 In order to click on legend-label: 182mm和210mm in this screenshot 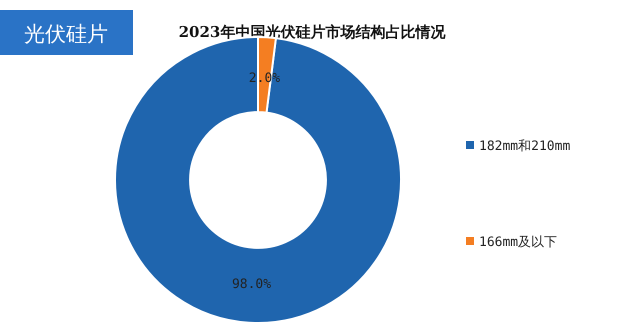, I will do `click(524, 146)`.